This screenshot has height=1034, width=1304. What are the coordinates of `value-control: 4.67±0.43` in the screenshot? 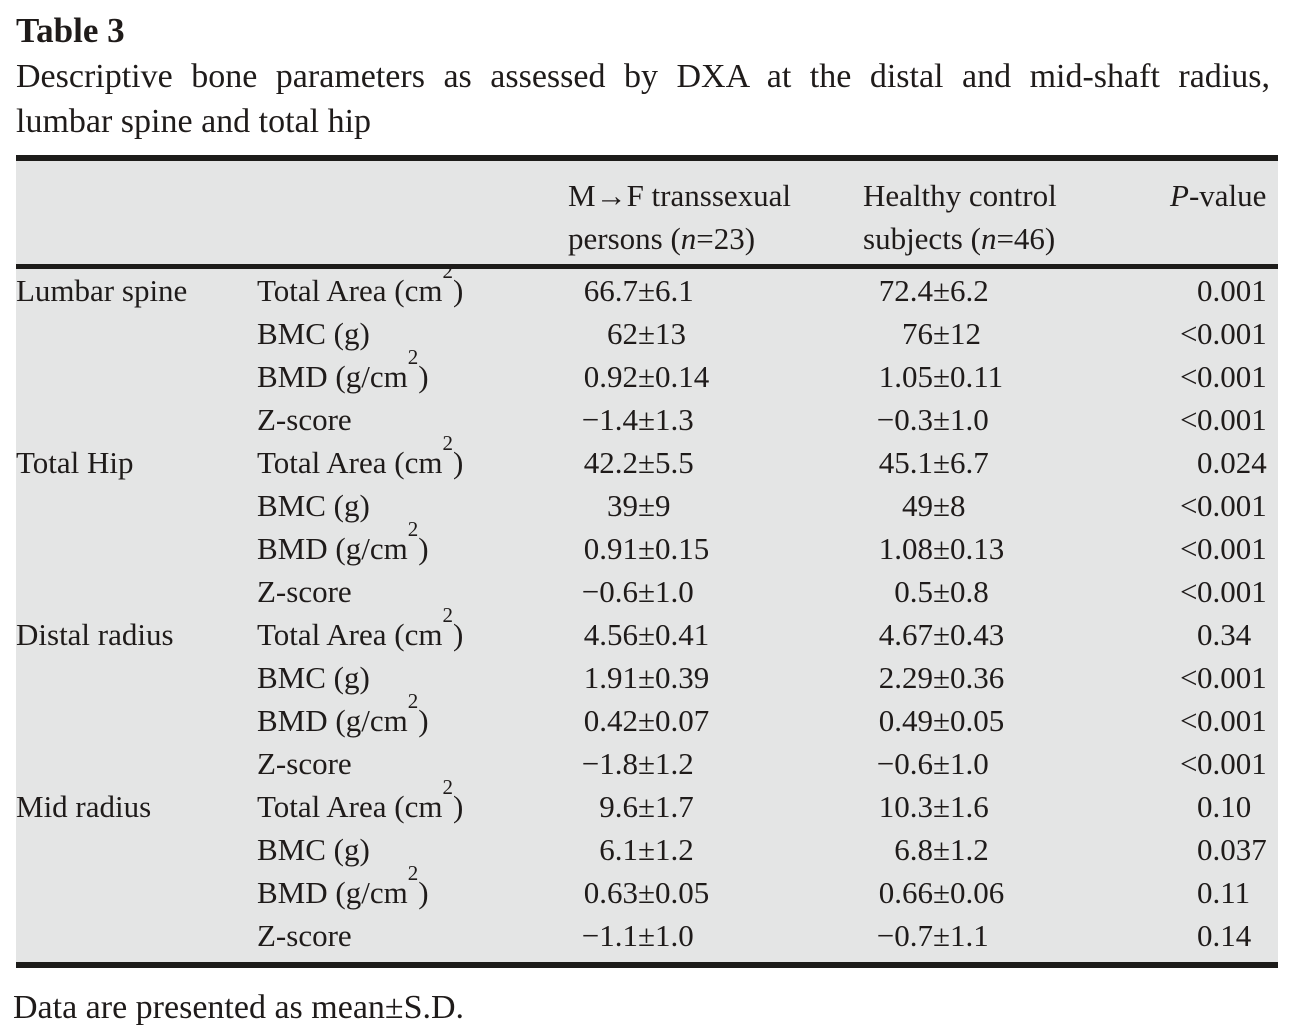 It's located at (941, 634).